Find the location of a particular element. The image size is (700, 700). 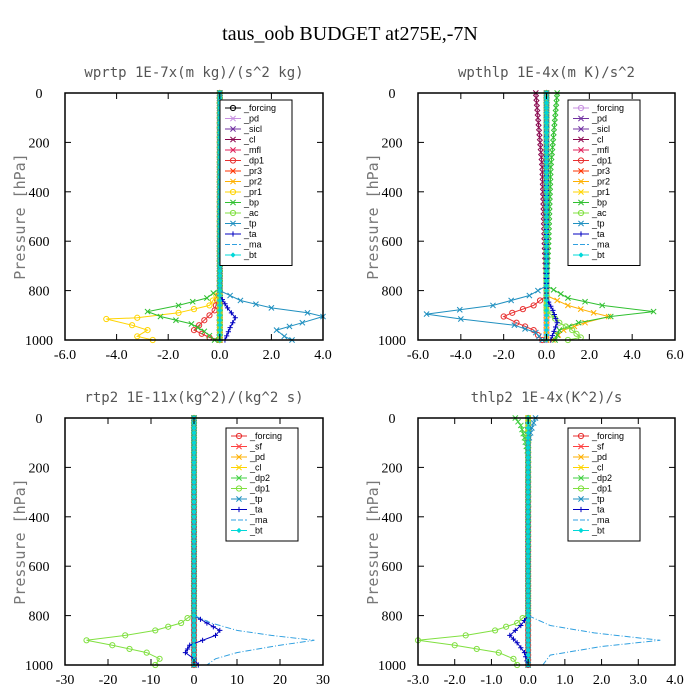

series-bt is located at coordinates (546, 216).